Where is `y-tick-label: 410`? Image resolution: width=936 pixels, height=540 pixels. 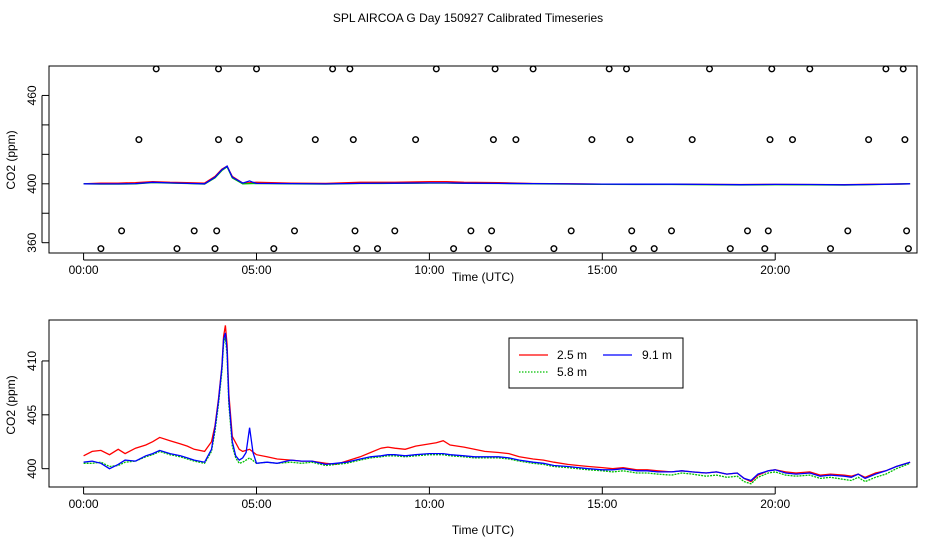
y-tick-label: 410 is located at coordinates (32, 361).